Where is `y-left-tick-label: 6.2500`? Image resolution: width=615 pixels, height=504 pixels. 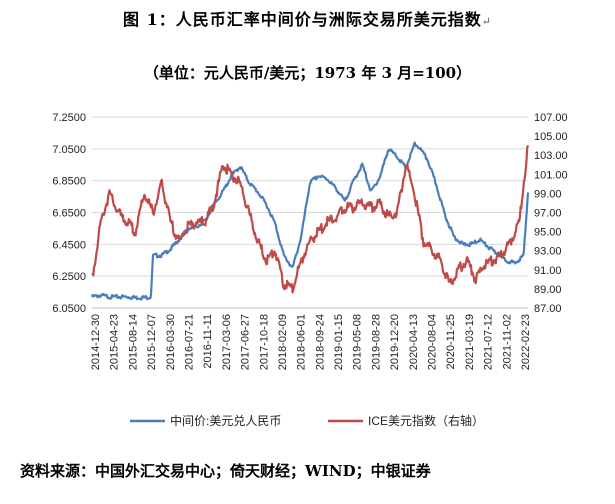
y-left-tick-label: 6.2500 is located at coordinates (69, 277).